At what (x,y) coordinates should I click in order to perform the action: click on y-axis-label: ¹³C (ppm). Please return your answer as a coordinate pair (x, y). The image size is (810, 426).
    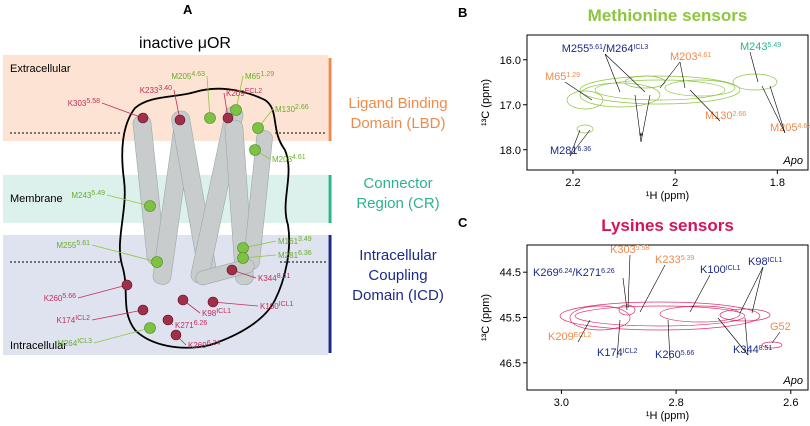
    Looking at the image, I should click on (486, 102).